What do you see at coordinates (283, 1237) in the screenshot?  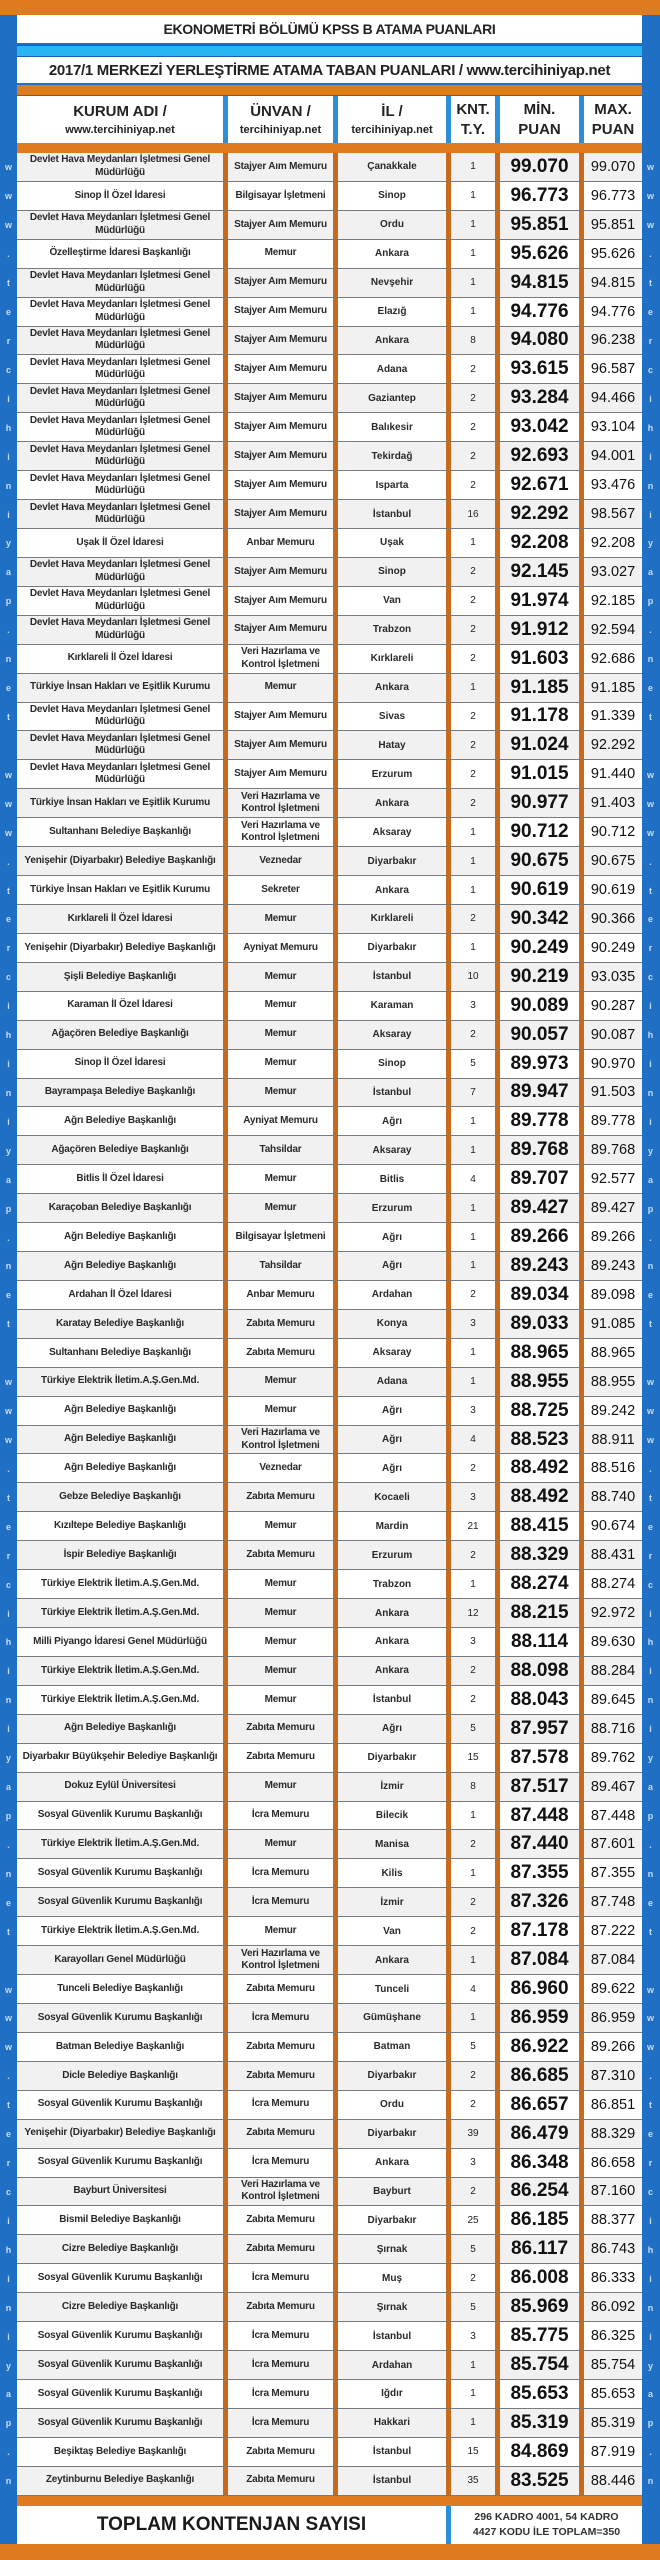 I see `cell-unvan: Bilgisayar İşletmeni` at bounding box center [283, 1237].